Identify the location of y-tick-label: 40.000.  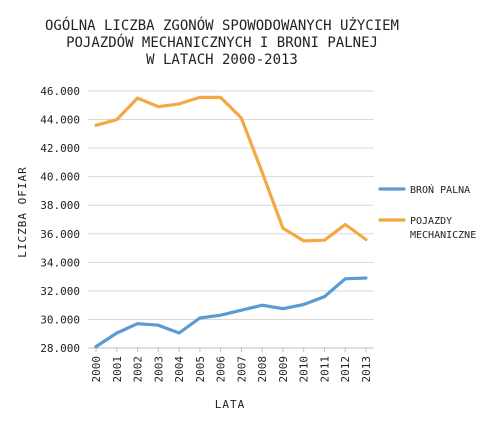
(60, 177).